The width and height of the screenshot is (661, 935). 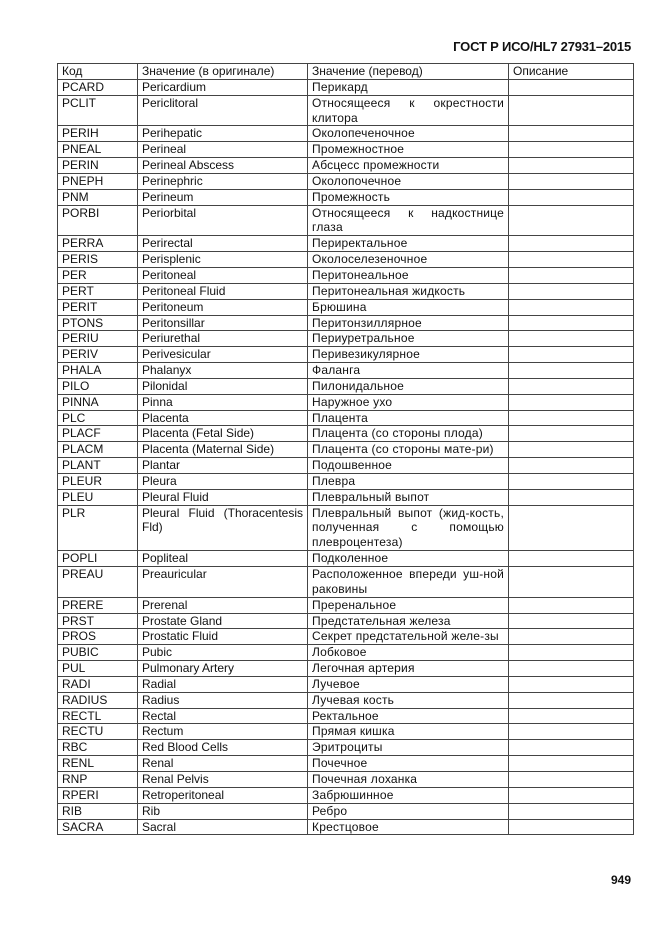 I want to click on original-value-cell: Red Blood Cells, so click(x=222, y=748).